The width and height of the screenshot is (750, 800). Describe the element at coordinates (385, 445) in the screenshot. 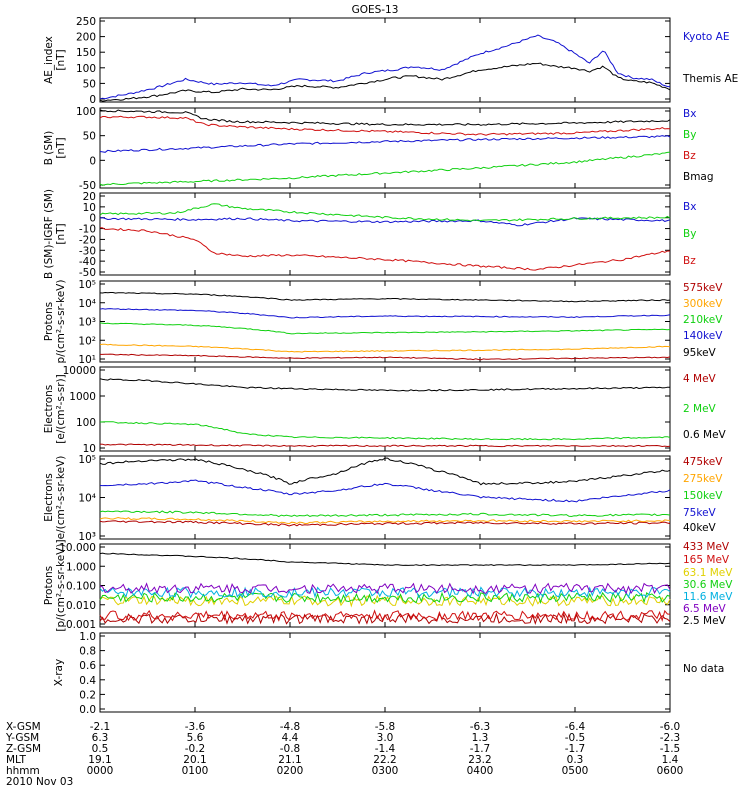

I see `series-line-4-mev` at that location.